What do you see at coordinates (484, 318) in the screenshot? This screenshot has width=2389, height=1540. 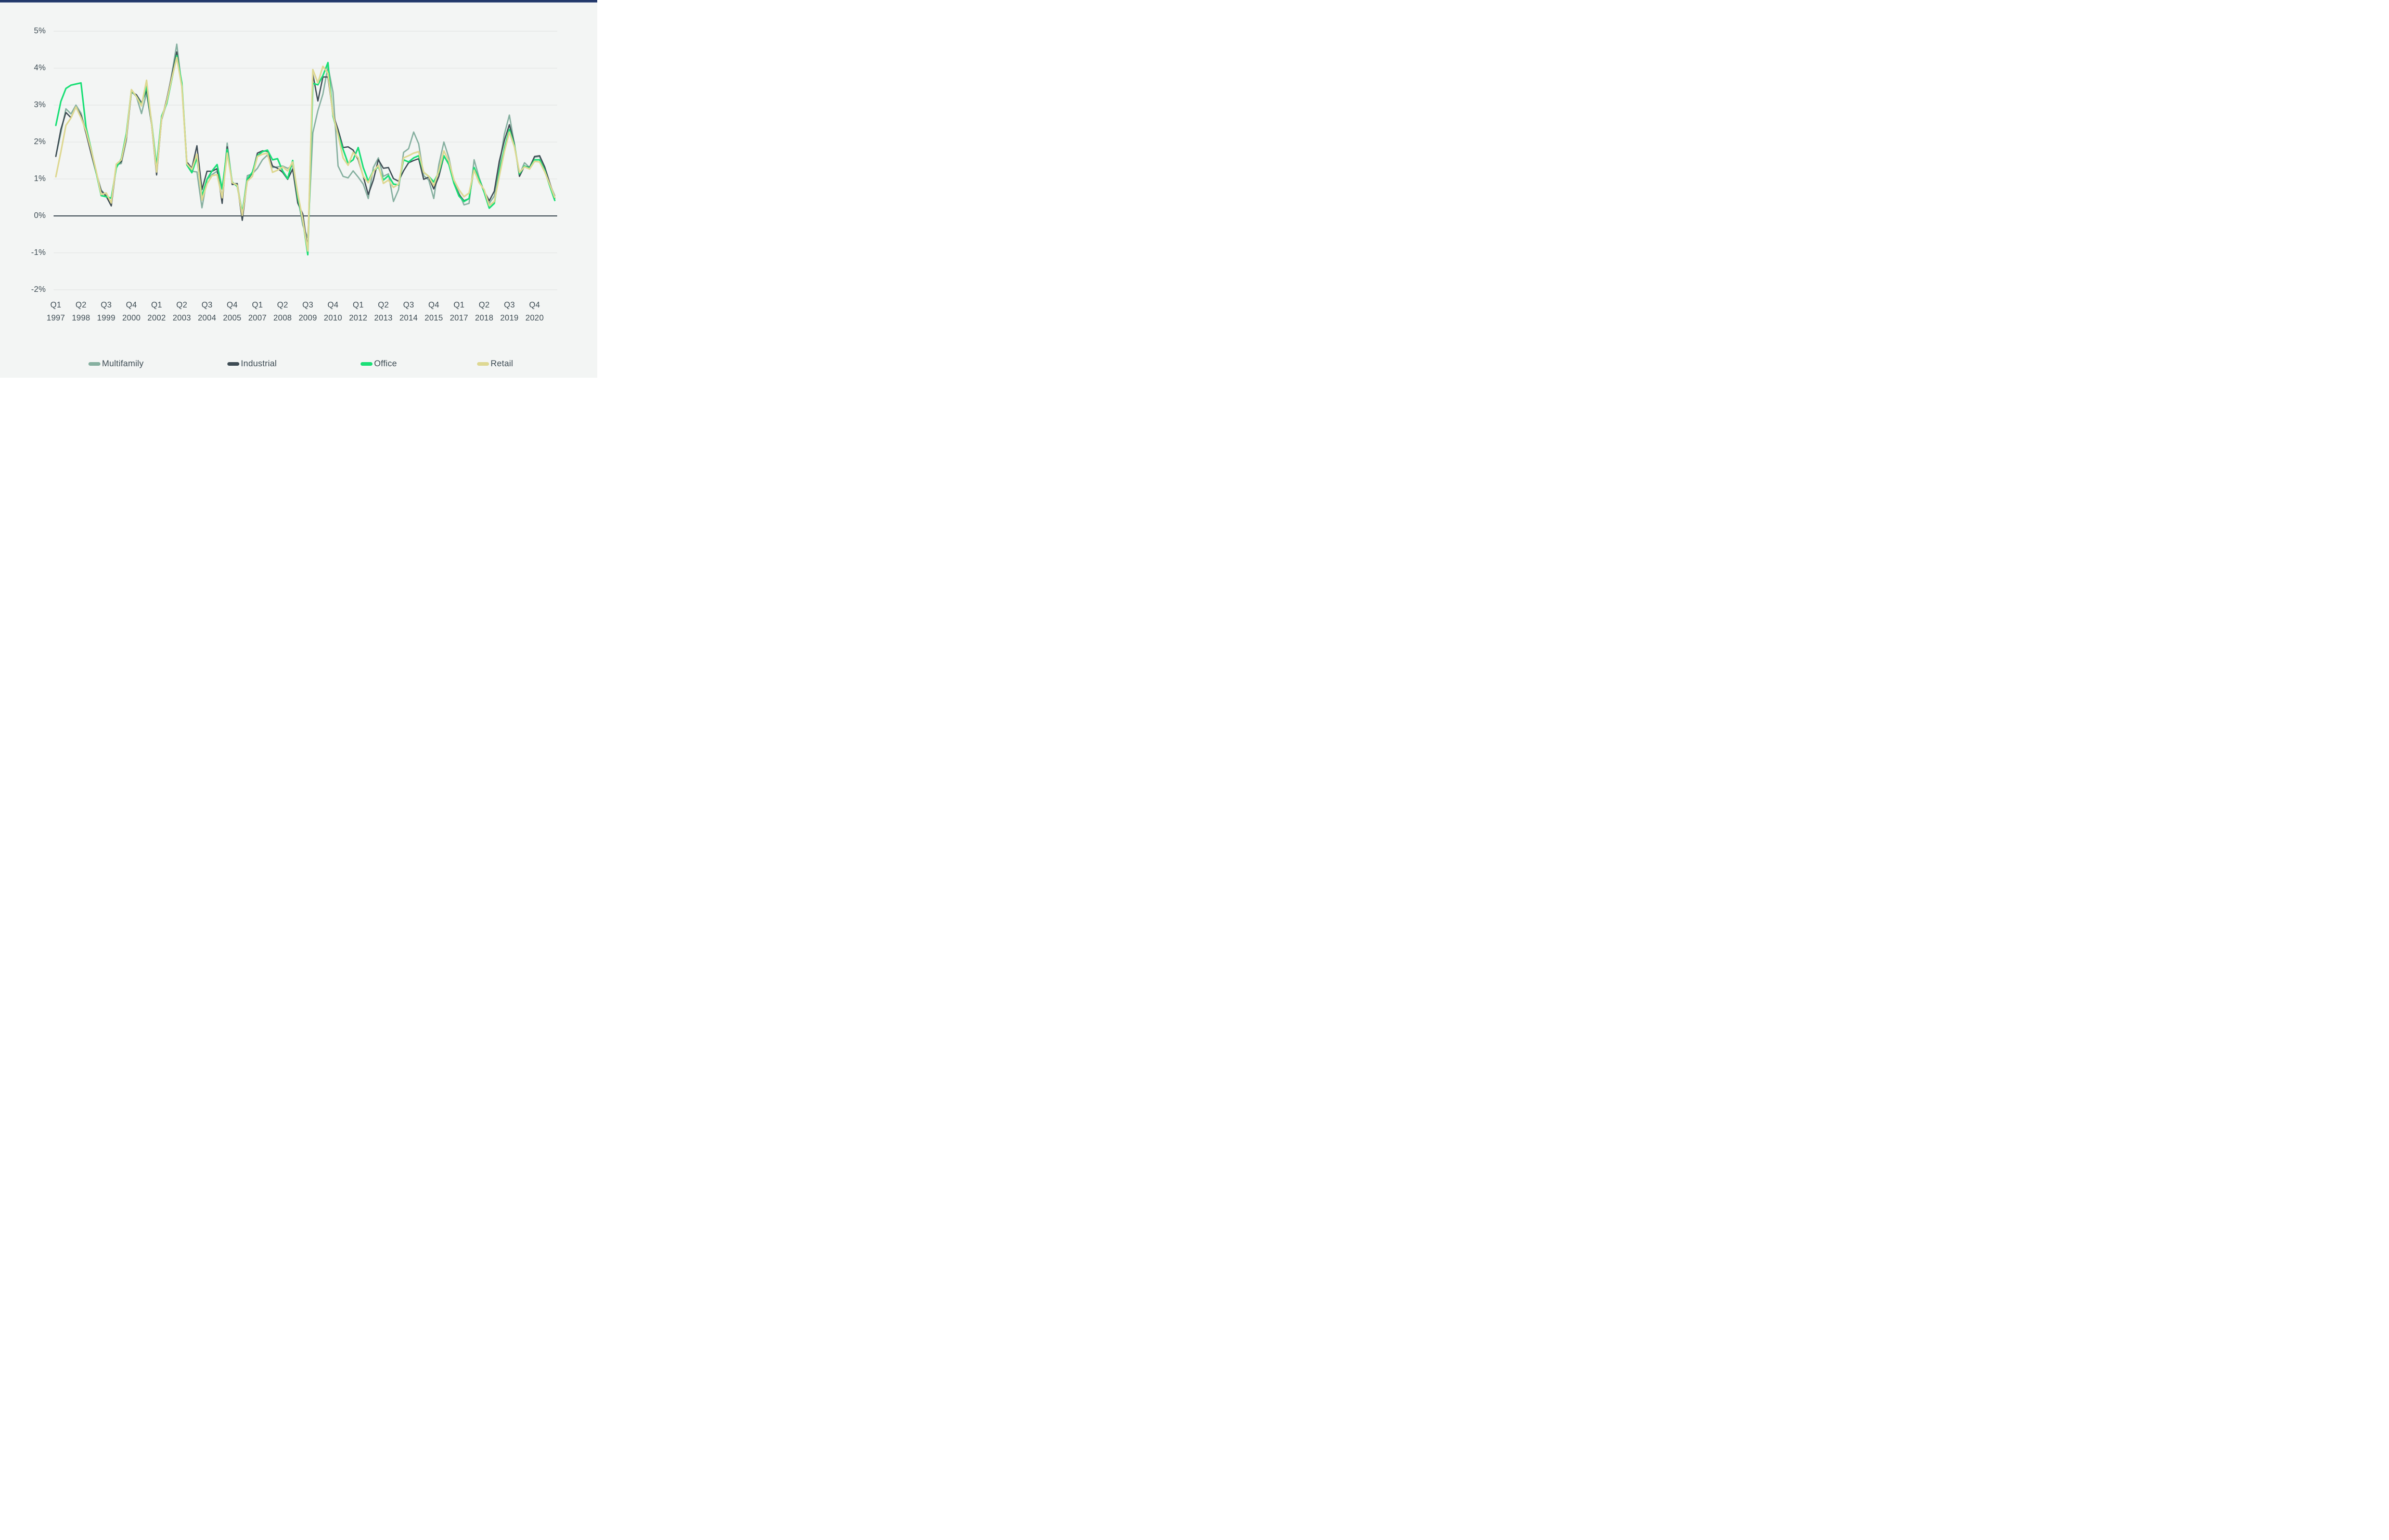 I see `x-tick-year-label: 2018` at bounding box center [484, 318].